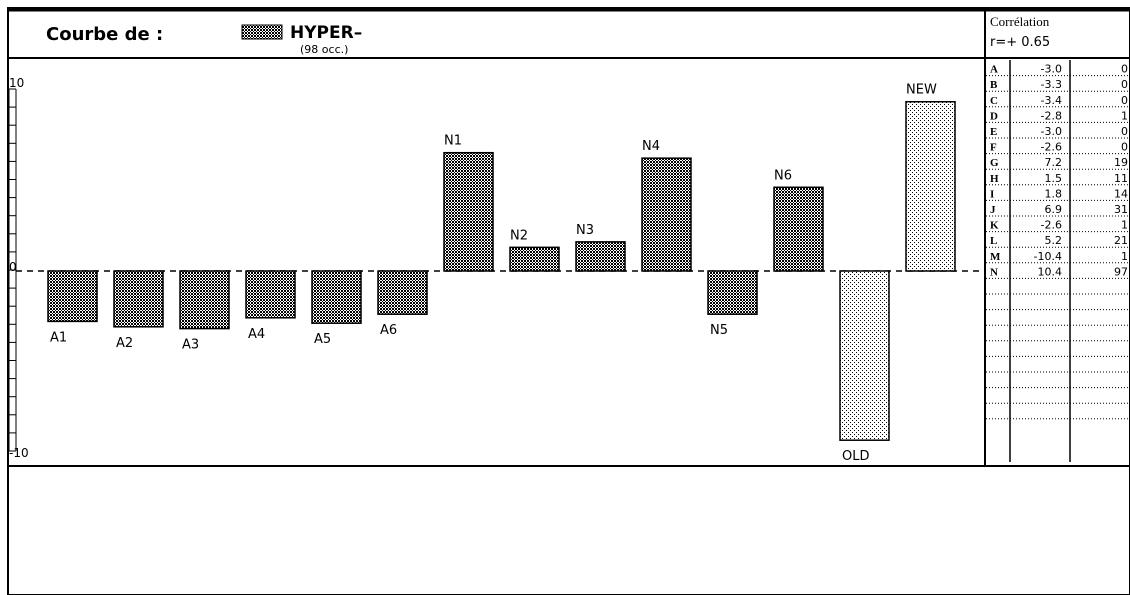 This screenshot has width=1130, height=595. Describe the element at coordinates (204, 39) in the screenshot. I see `chart-header: Courbe de : HYPER– (98 occ.)` at that location.